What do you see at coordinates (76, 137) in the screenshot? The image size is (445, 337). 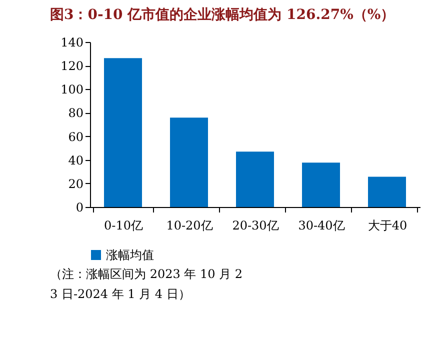 I see `y-tick-label: 60` at bounding box center [76, 137].